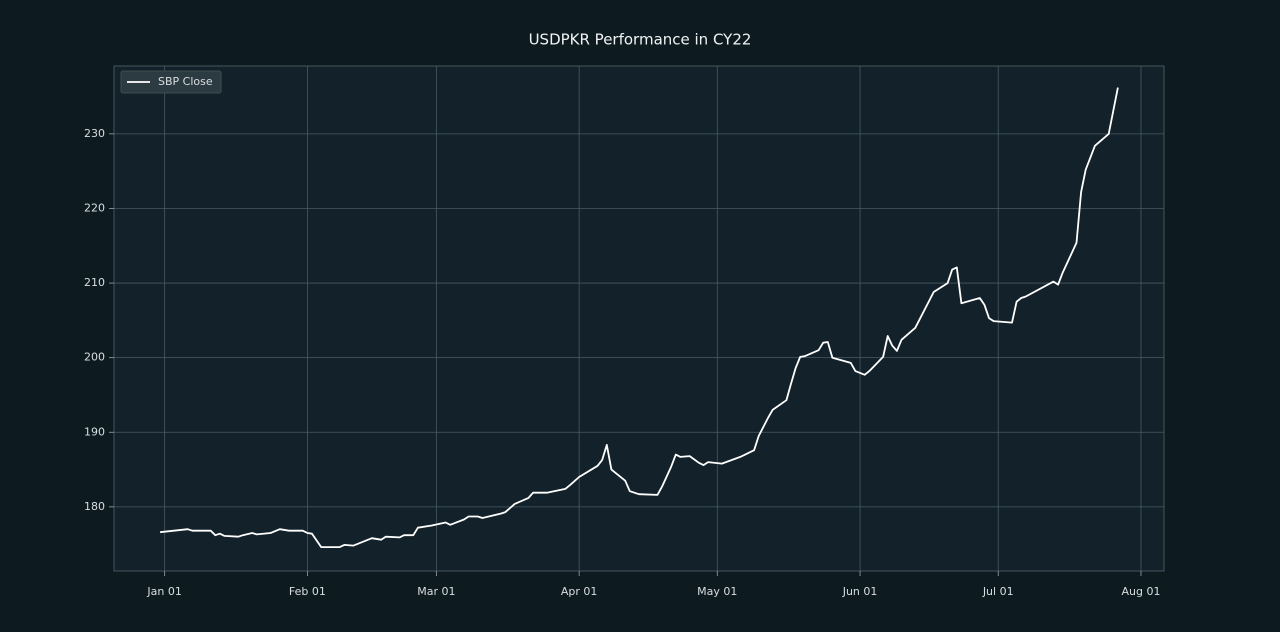 The width and height of the screenshot is (1280, 632). I want to click on x-tick-label: Jul 01, so click(998, 591).